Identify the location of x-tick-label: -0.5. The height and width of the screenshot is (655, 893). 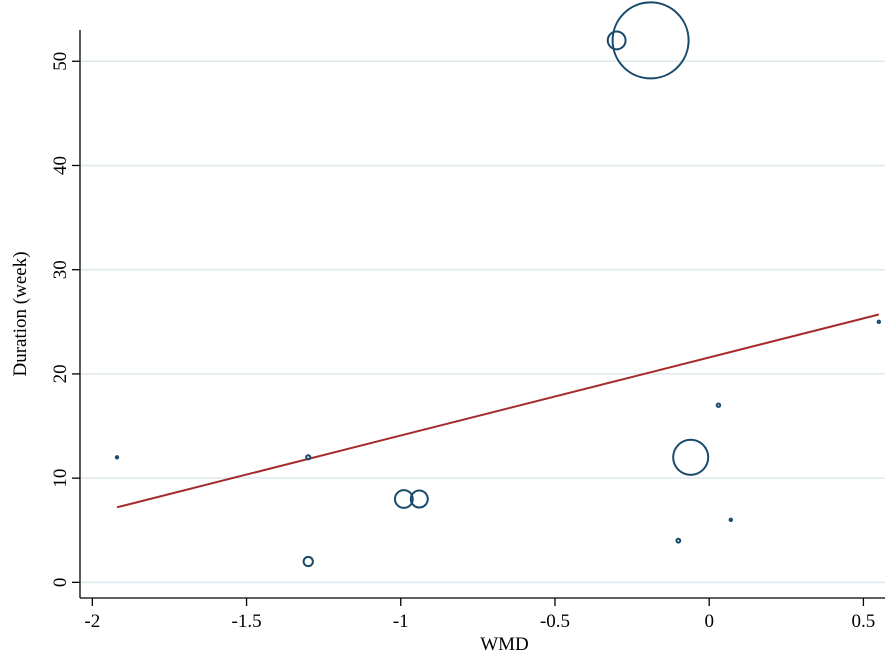
(555, 621).